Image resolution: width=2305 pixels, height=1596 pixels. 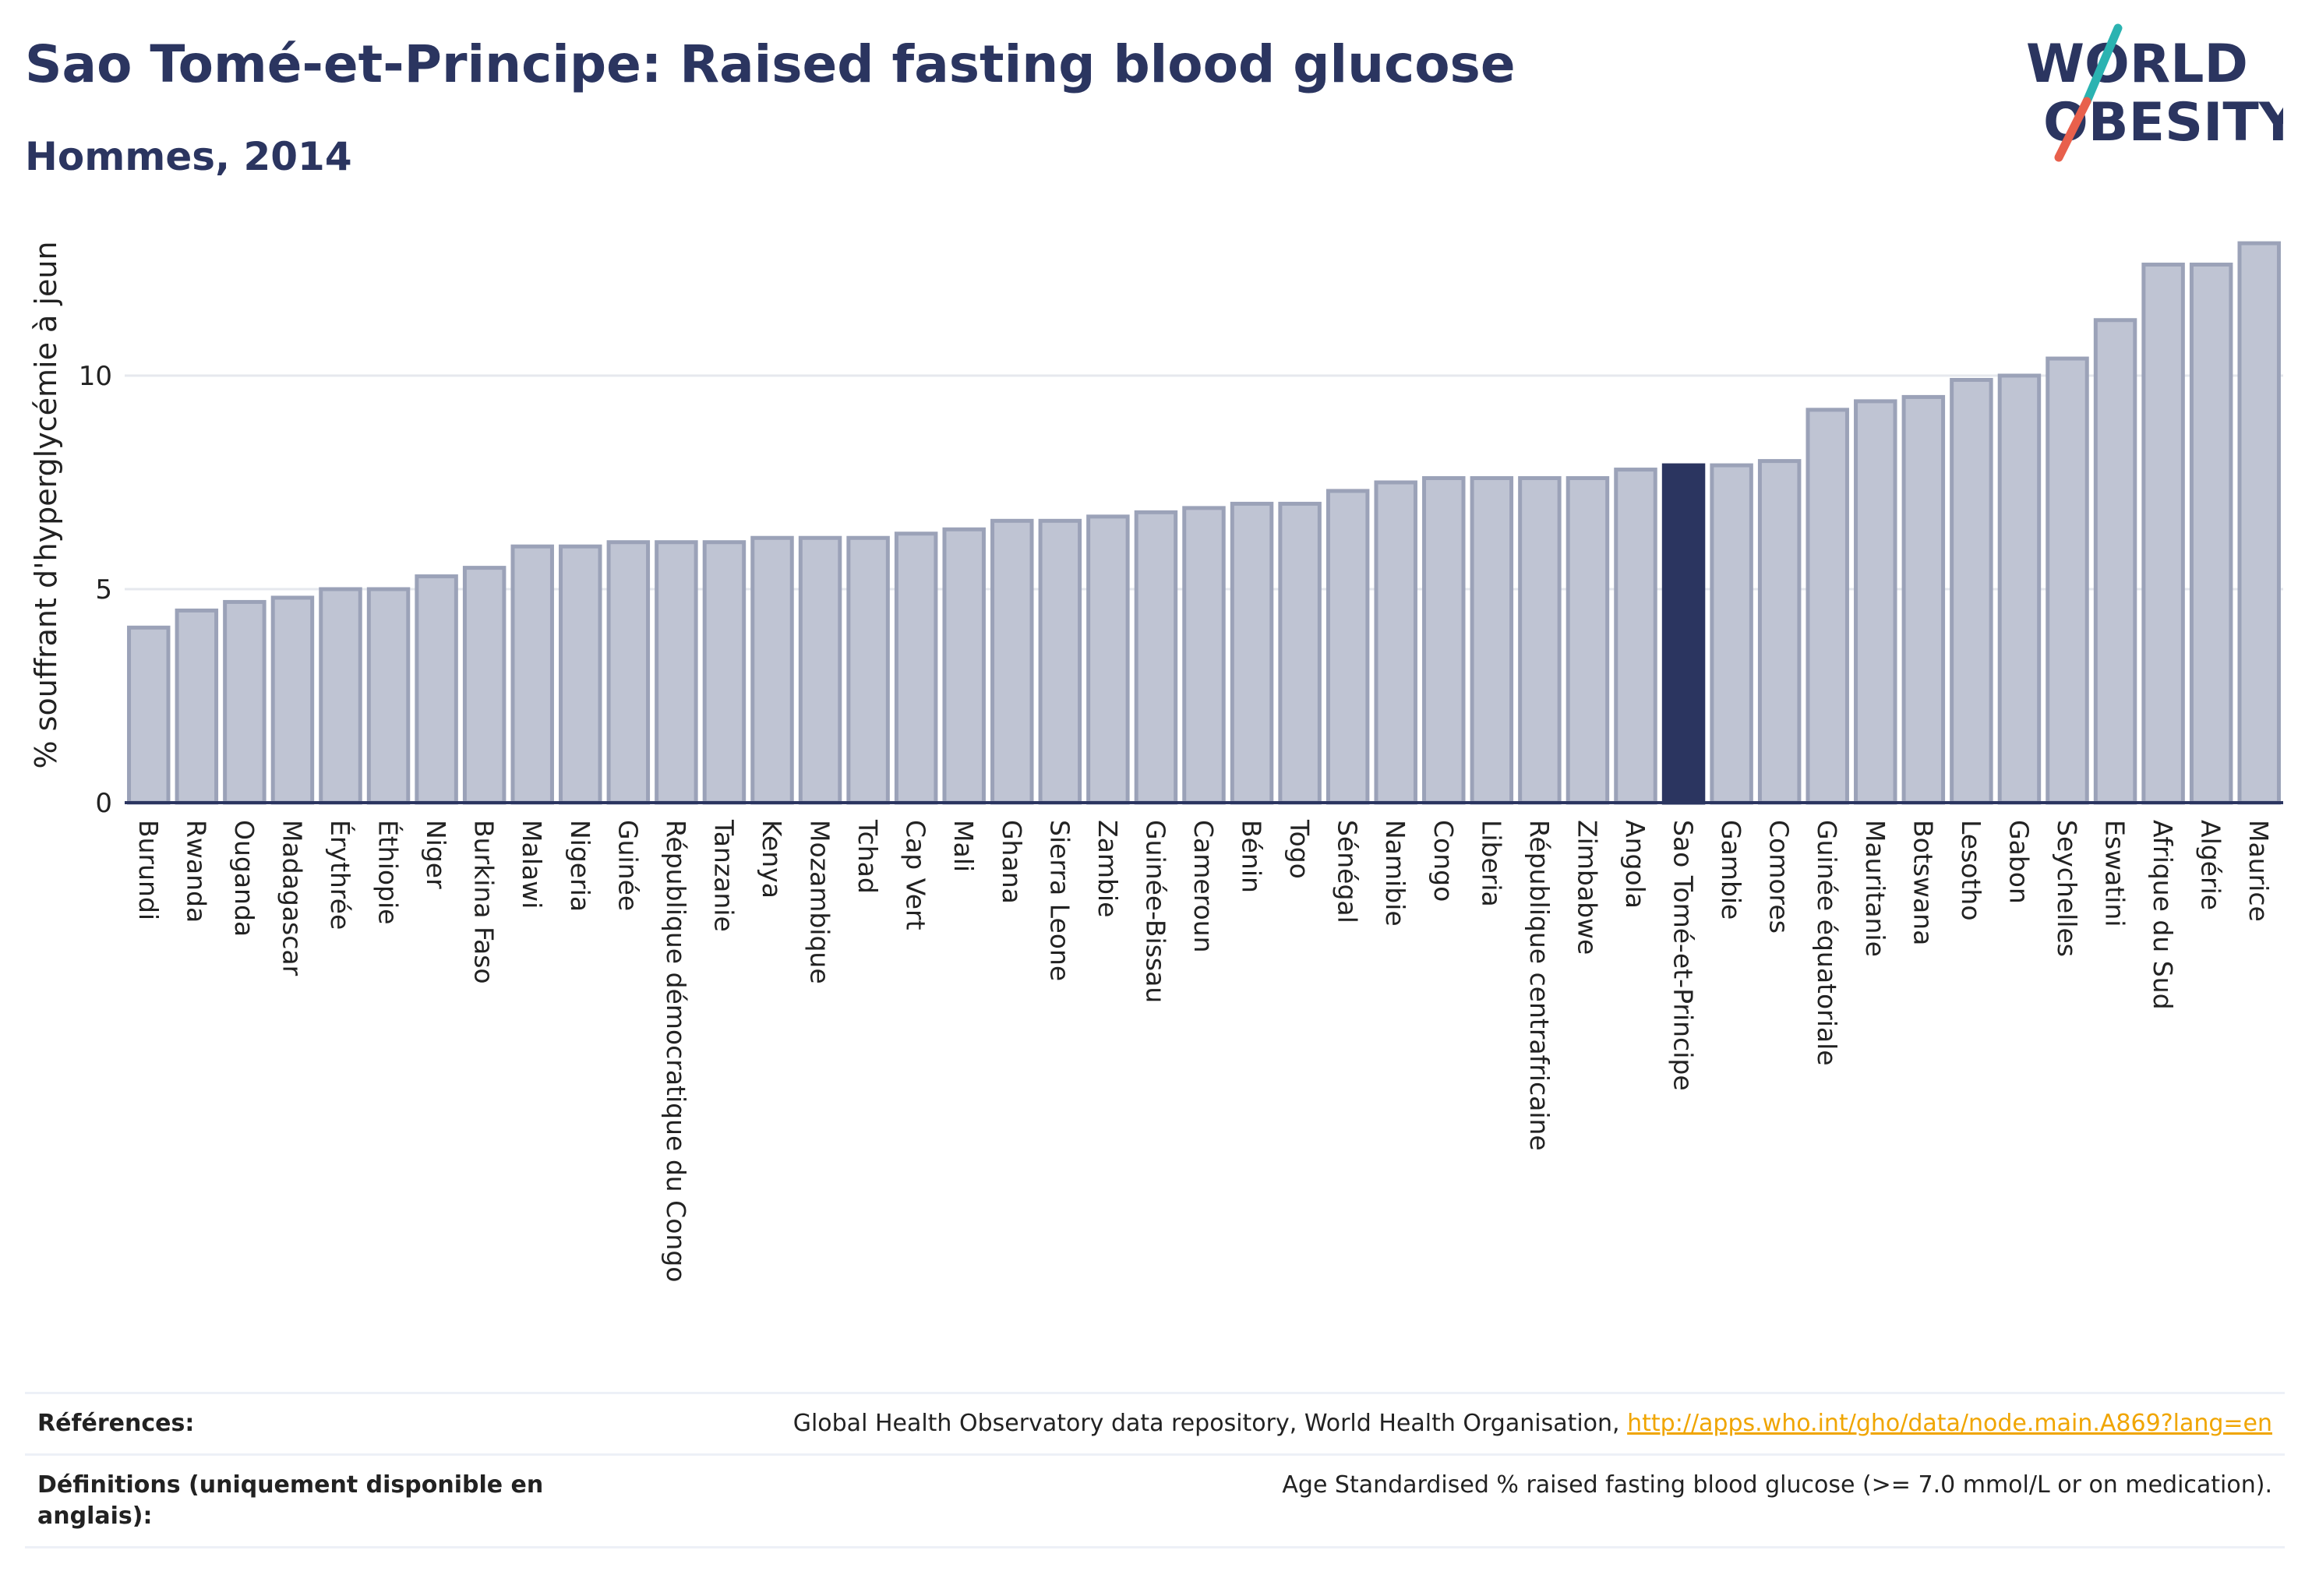 What do you see at coordinates (2258, 871) in the screenshot?
I see `x-tick-label: Maurice` at bounding box center [2258, 871].